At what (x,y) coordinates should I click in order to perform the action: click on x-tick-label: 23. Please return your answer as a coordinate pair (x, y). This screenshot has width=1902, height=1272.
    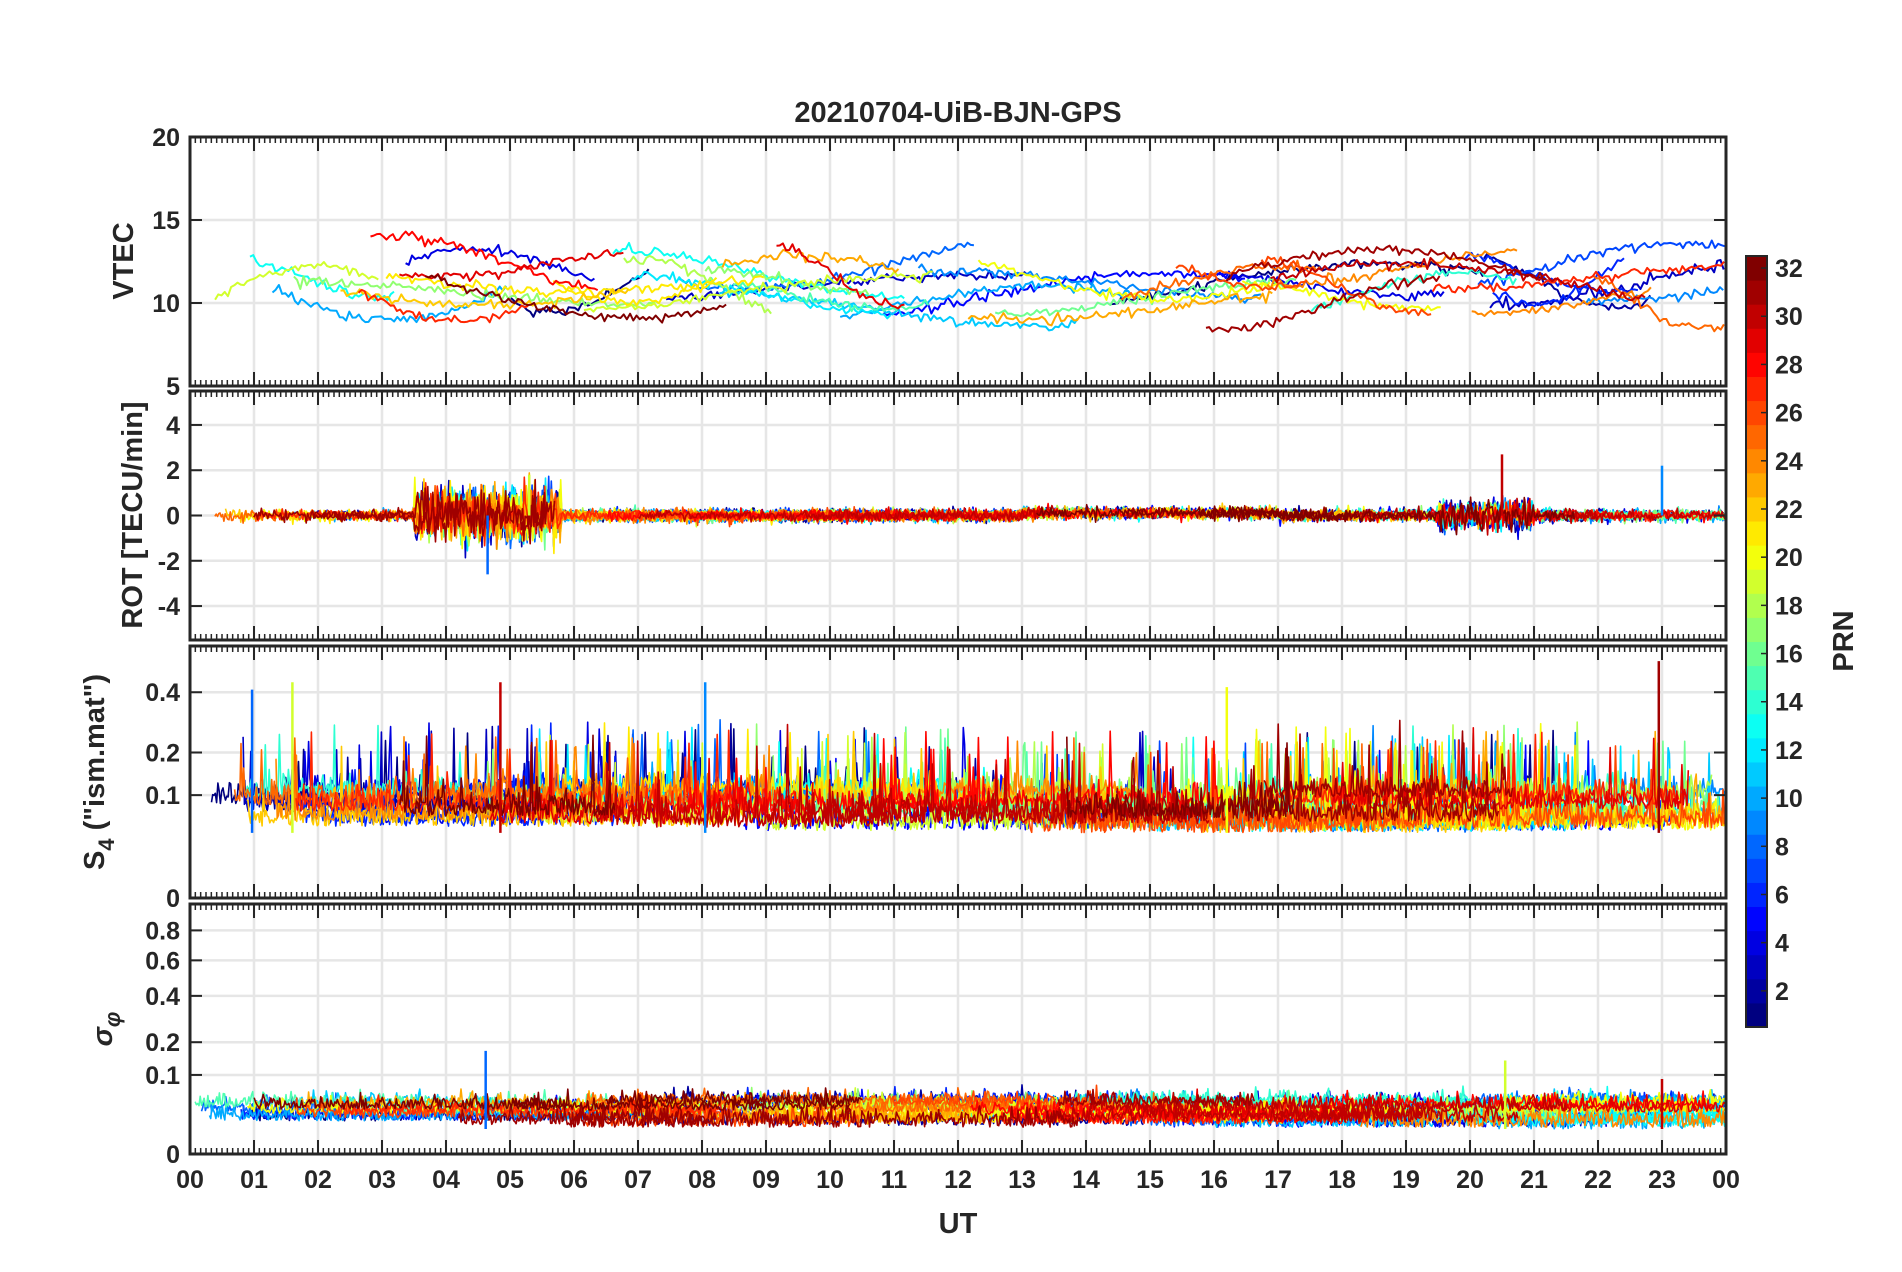
    Looking at the image, I should click on (1662, 1180).